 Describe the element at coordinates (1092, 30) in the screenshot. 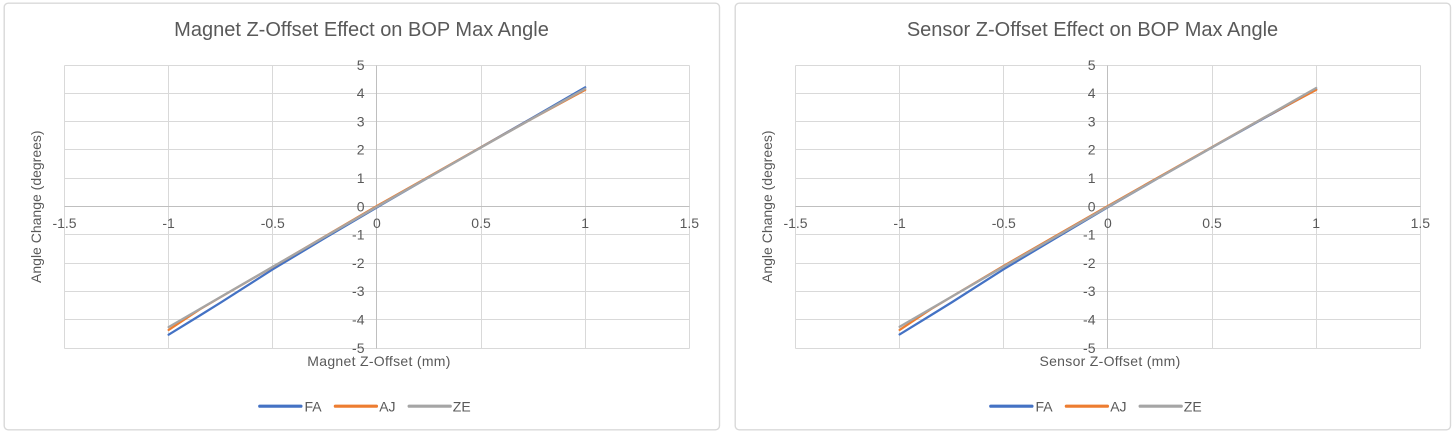

I see `svg-text:Sensor Z-Offset Effect on BOP: Sensor Z-Offset Effect on BOP Max Angle` at that location.